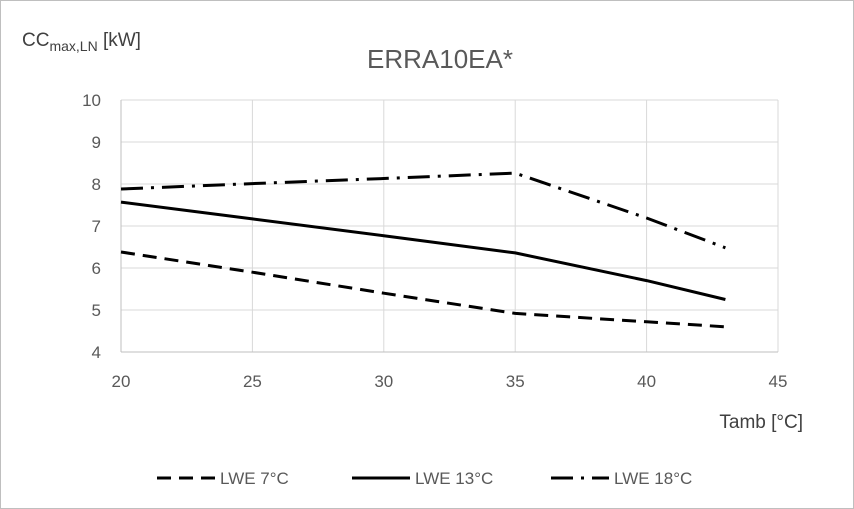  I want to click on y-tick-label: 5, so click(96, 310).